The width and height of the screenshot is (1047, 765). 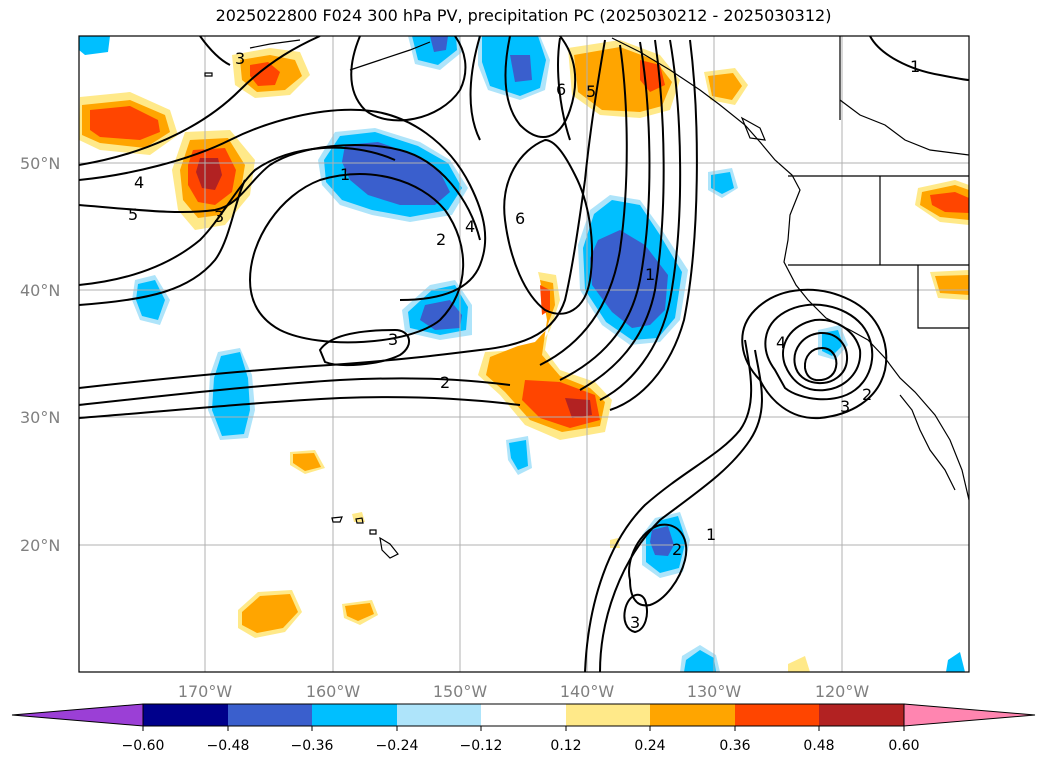 What do you see at coordinates (205, 691) in the screenshot?
I see `lon-tick-label: 170°W` at bounding box center [205, 691].